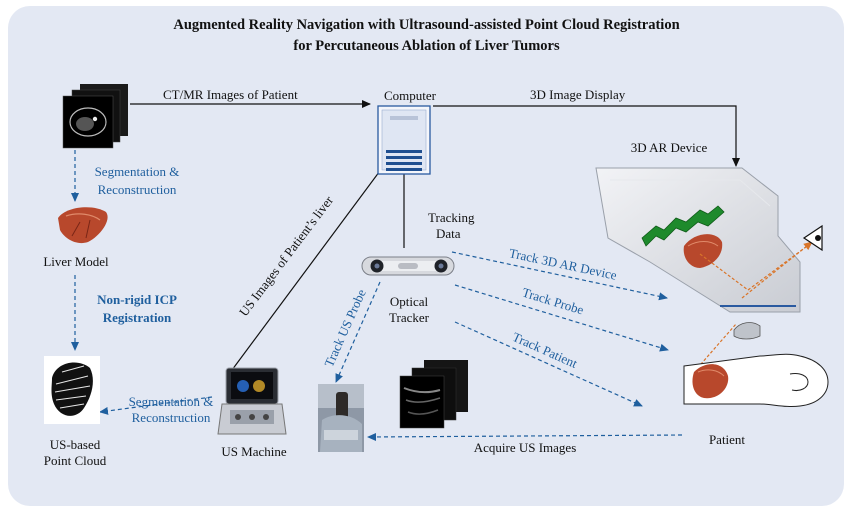 This screenshot has width=853, height=513. Describe the element at coordinates (95, 116) in the screenshot. I see `ct-mr-image-stack` at that location.